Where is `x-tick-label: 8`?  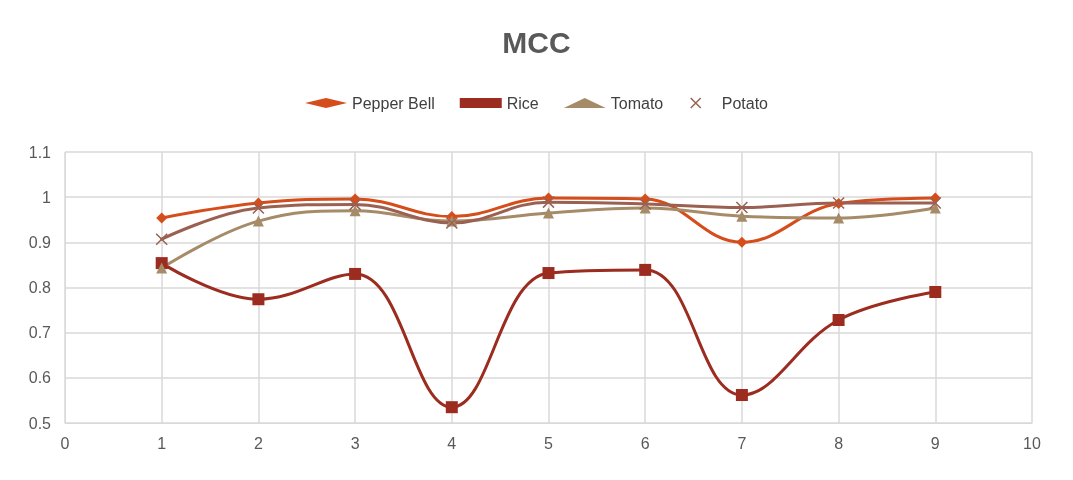
x-tick-label: 8 is located at coordinates (839, 443).